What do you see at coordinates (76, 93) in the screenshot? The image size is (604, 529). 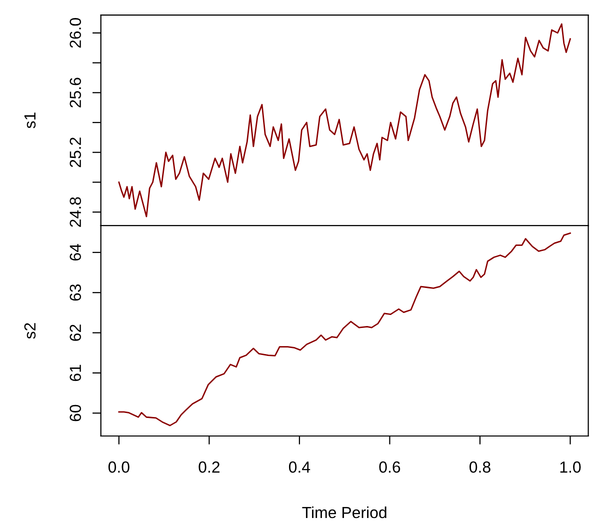 I see `y-tick-label: 25.6` at bounding box center [76, 93].